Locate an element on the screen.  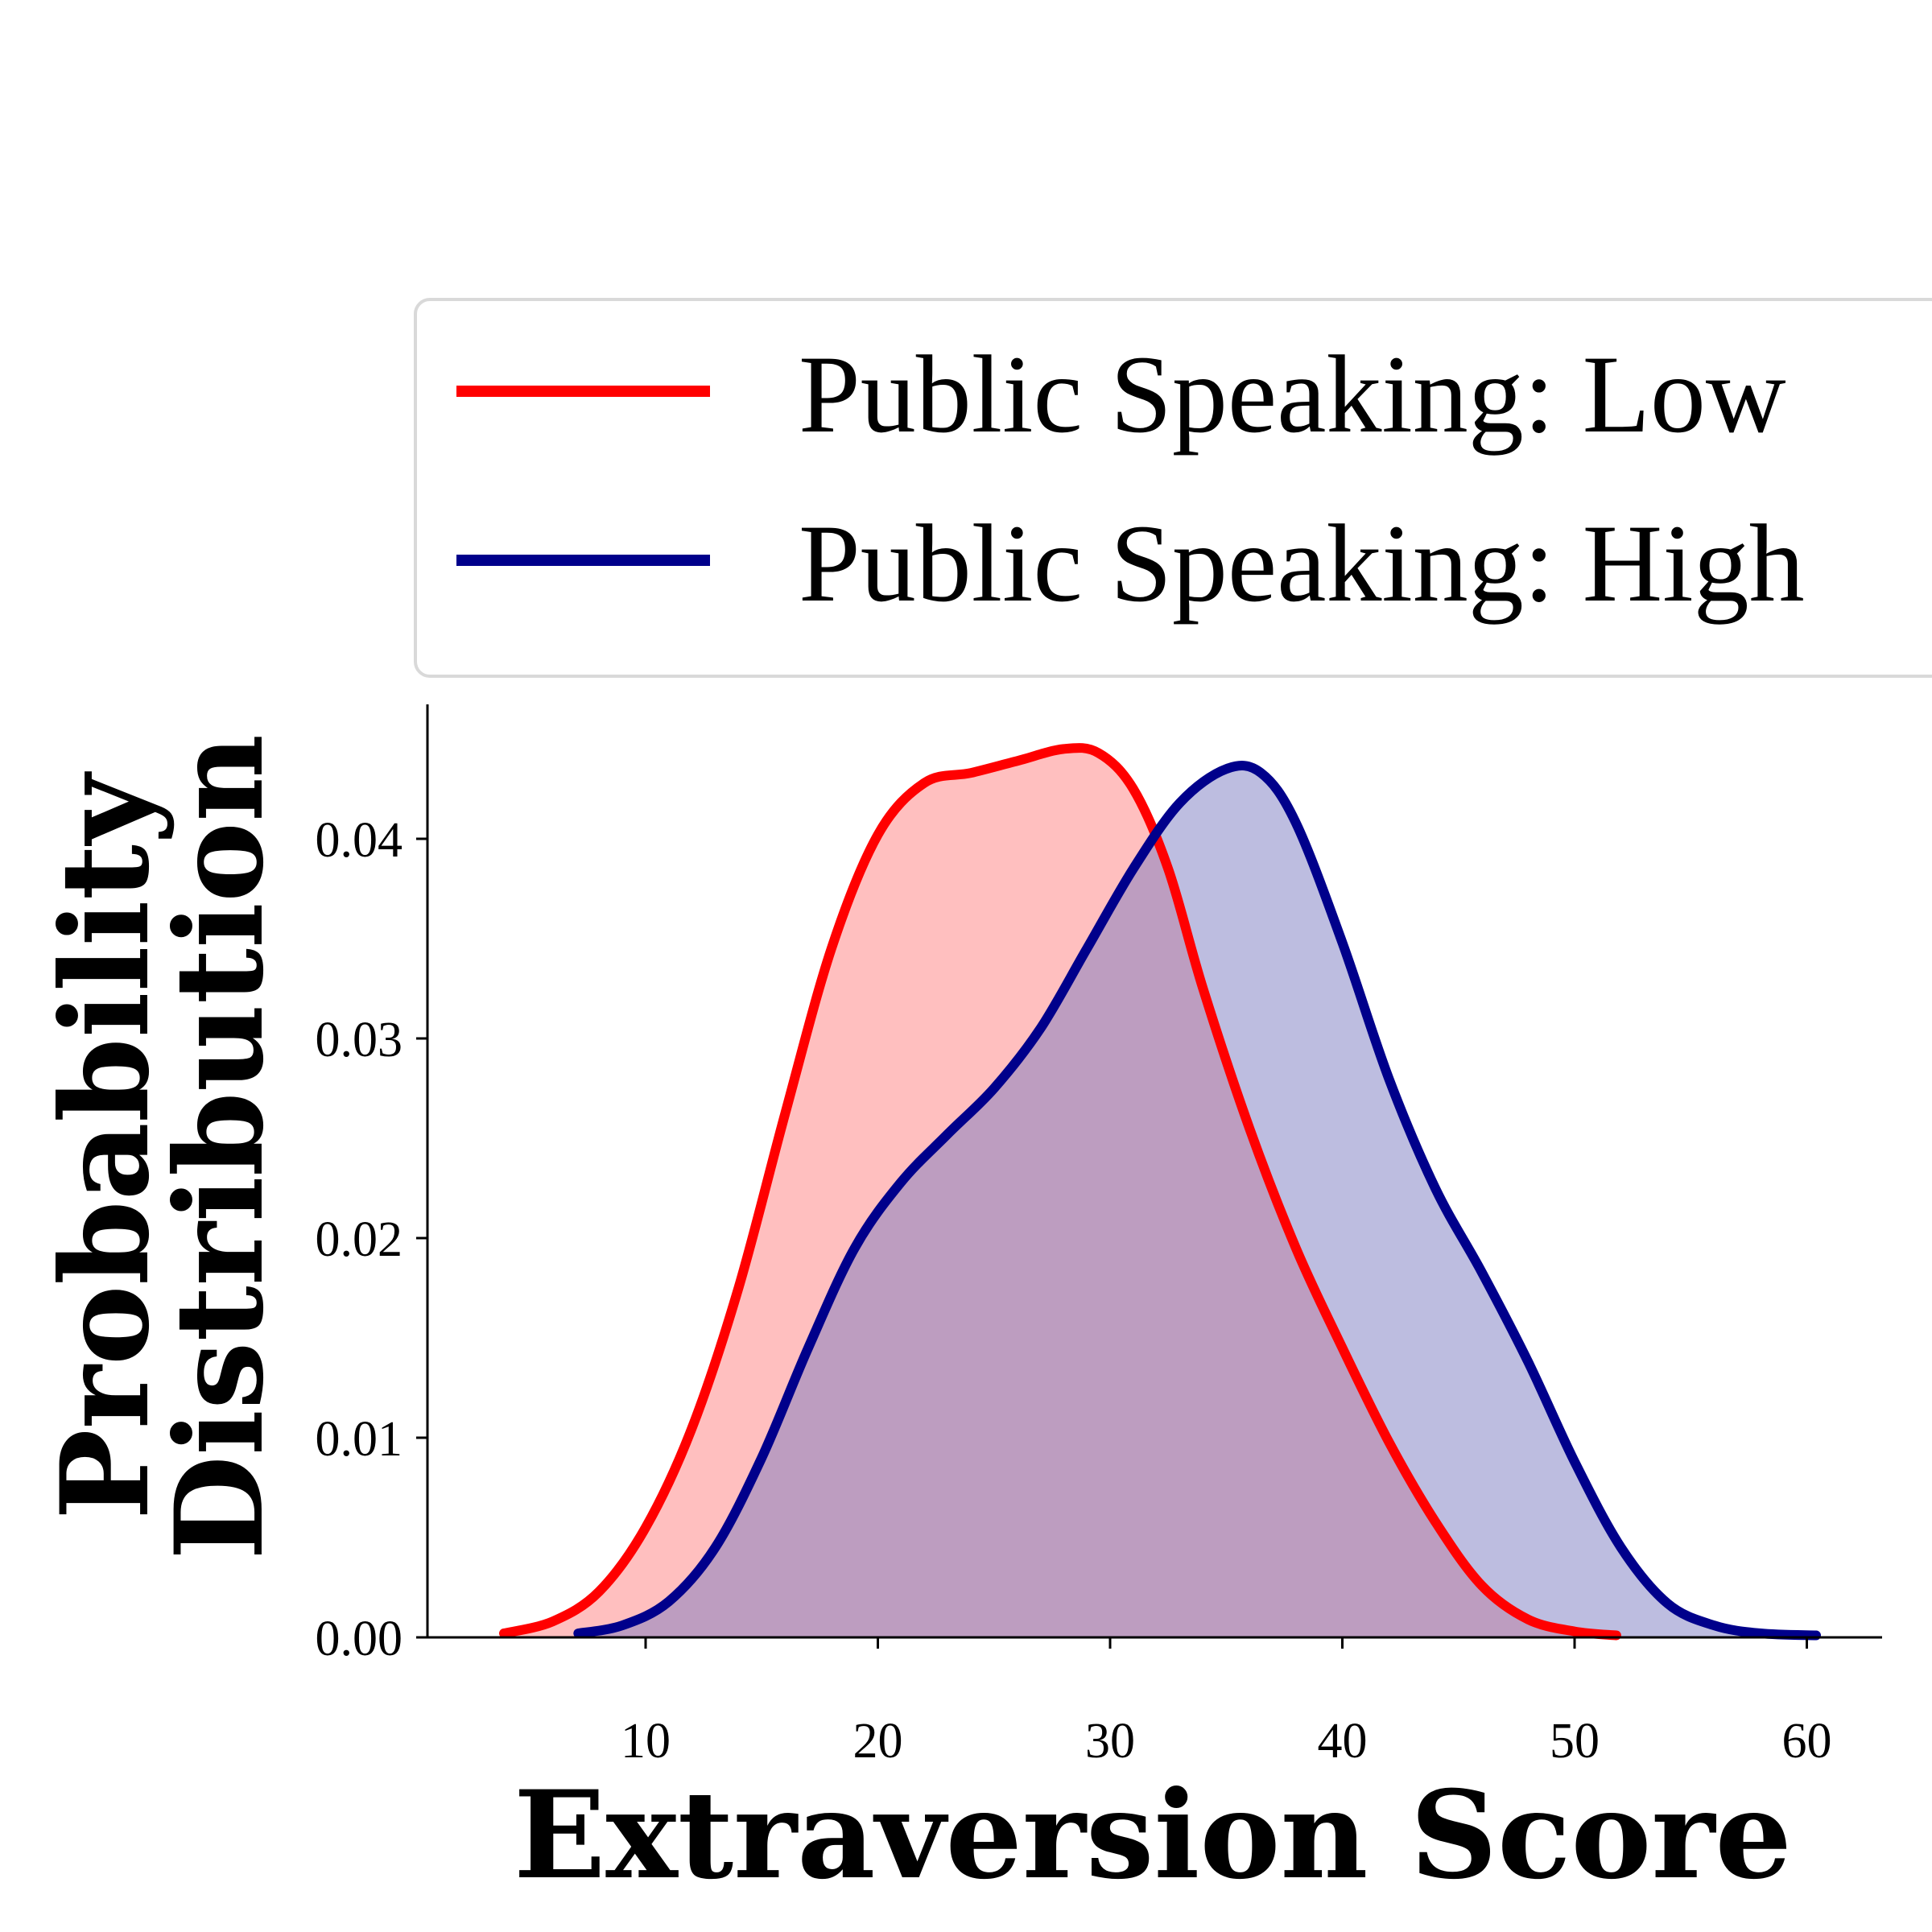
y-tick-label: 0.04 is located at coordinates (359, 841).